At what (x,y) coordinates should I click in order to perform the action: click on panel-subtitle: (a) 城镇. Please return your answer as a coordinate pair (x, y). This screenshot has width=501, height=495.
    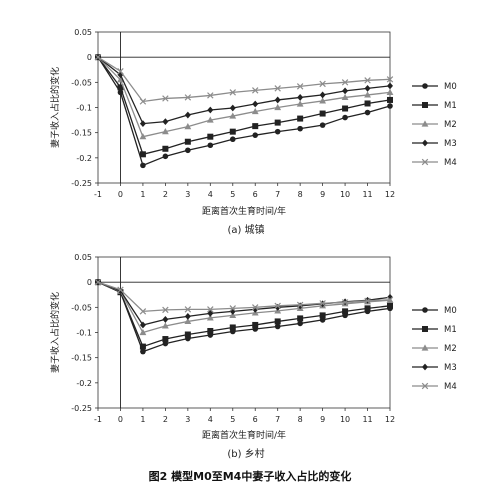
    Looking at the image, I should click on (245, 229).